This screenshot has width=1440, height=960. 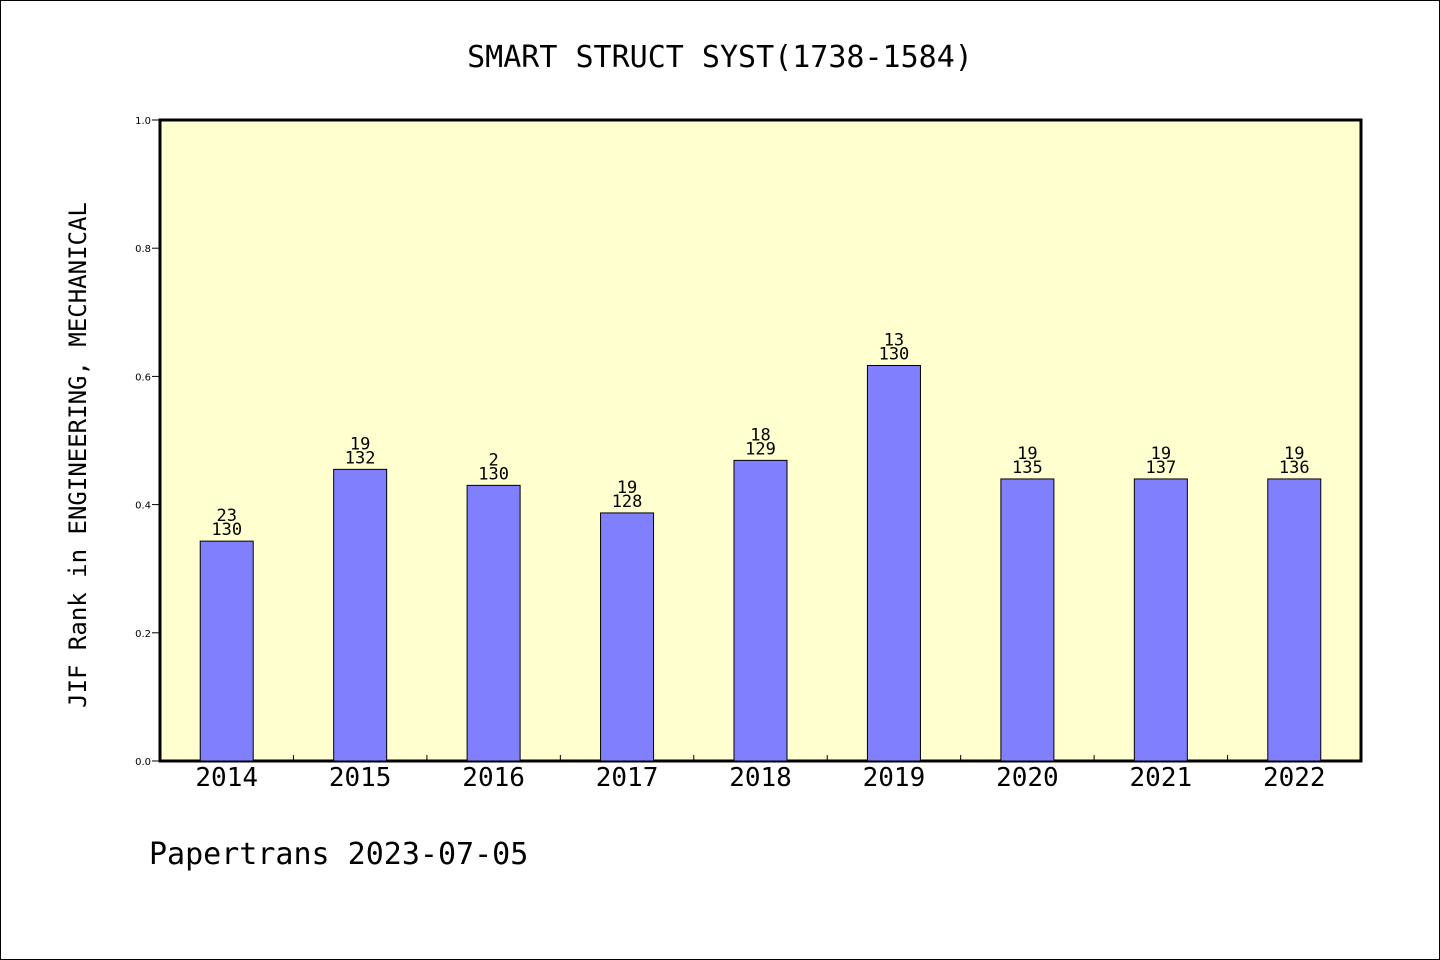 What do you see at coordinates (760, 778) in the screenshot?
I see `x-tick-label: 2018` at bounding box center [760, 778].